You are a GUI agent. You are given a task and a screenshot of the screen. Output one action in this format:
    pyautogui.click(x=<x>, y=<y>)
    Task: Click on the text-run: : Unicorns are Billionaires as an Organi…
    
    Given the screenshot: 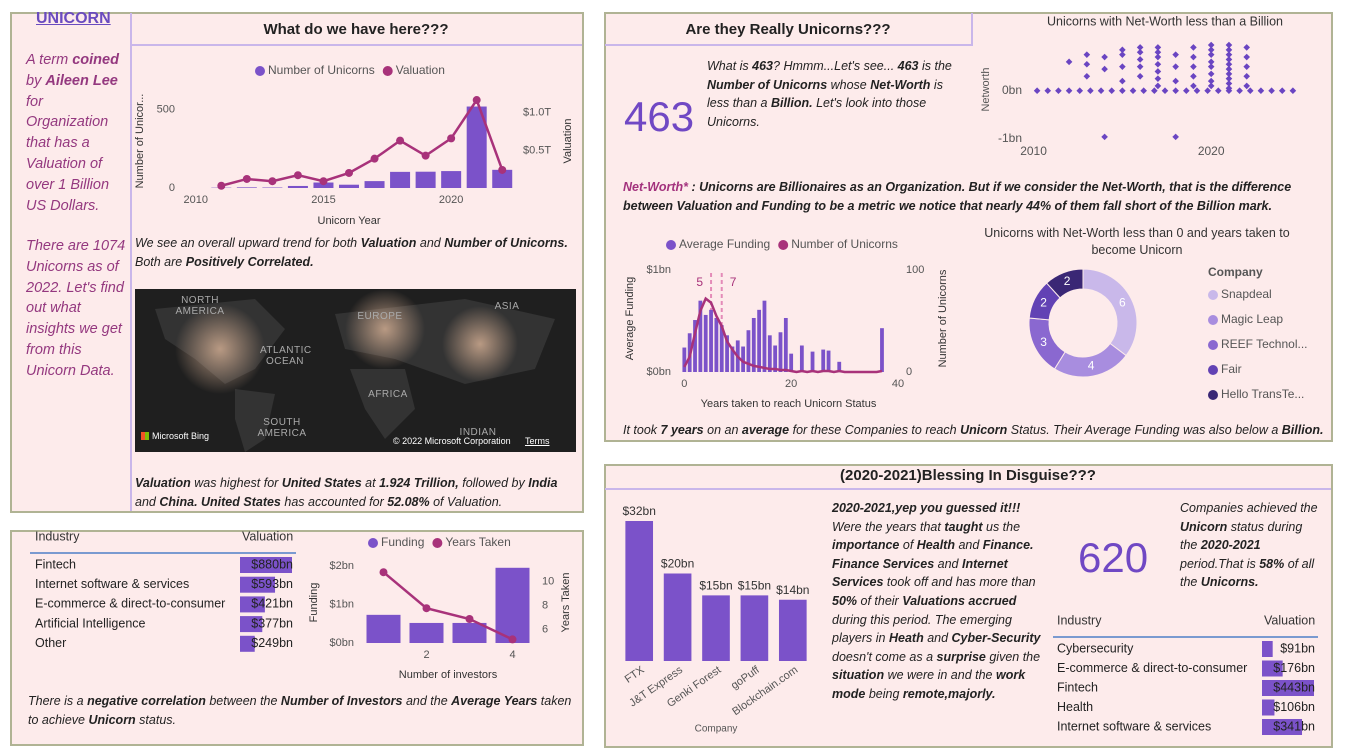 What is the action you would take?
    pyautogui.click(x=957, y=196)
    